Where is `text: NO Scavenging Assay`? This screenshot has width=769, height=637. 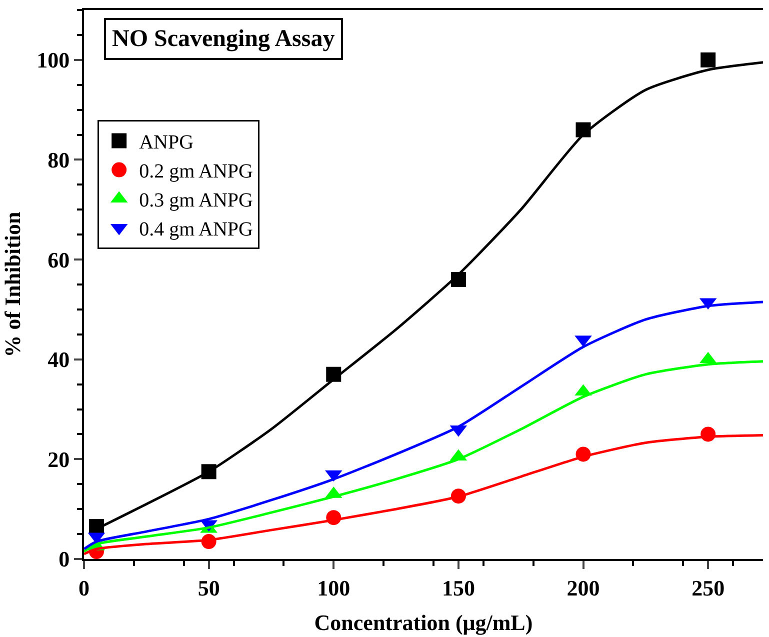
text: NO Scavenging Assay is located at coordinates (223, 39).